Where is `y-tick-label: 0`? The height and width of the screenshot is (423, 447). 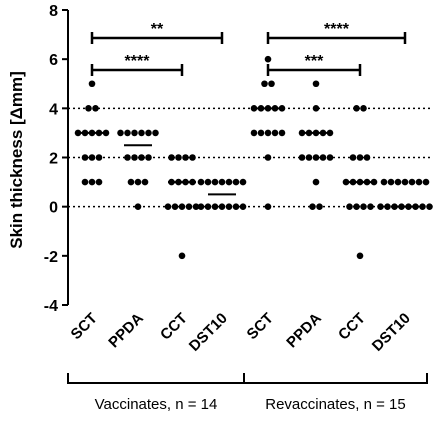
y-tick-label: 0 is located at coordinates (53, 208).